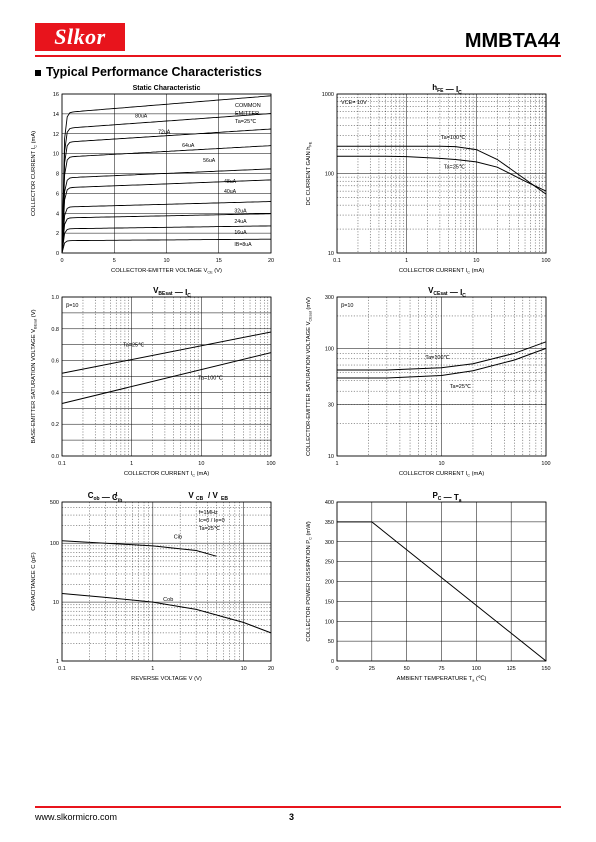 Image resolution: width=596 pixels, height=842 pixels. I want to click on cap-x-axis-label: REVERSE VOLTAGE V (V), so click(166, 679).